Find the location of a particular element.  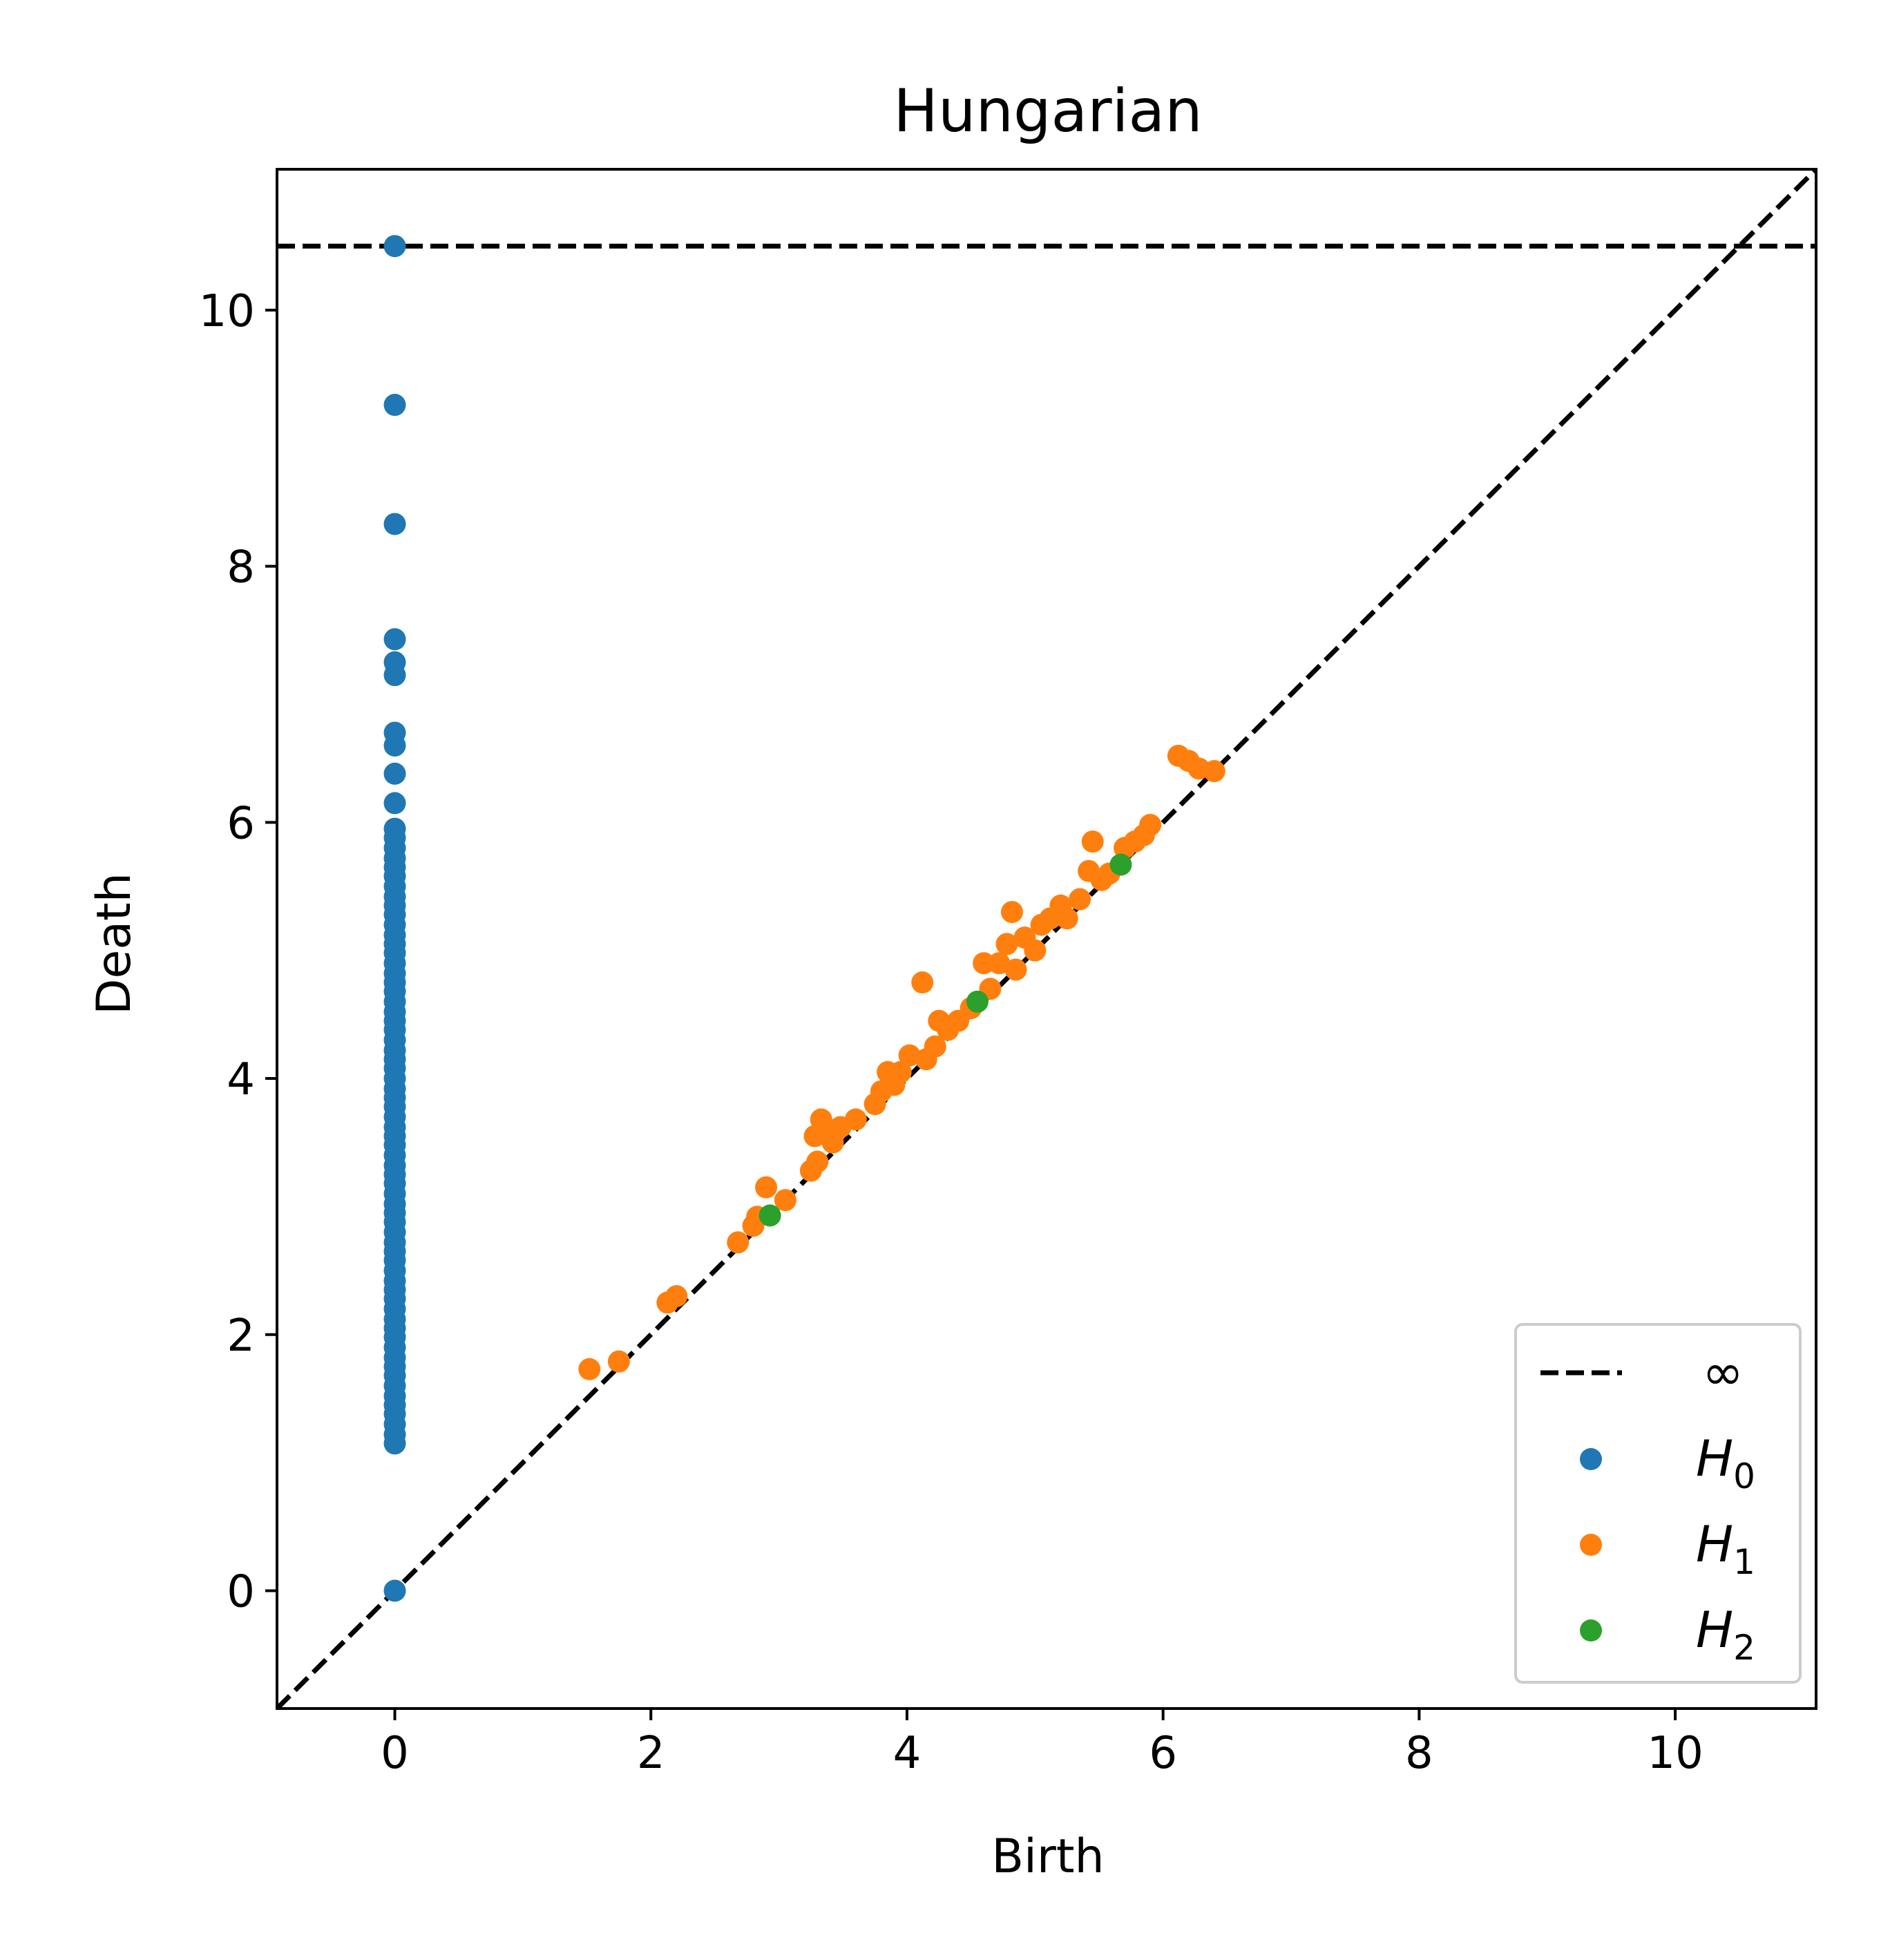

legend-infinity-label: ∞ is located at coordinates (1723, 1372).